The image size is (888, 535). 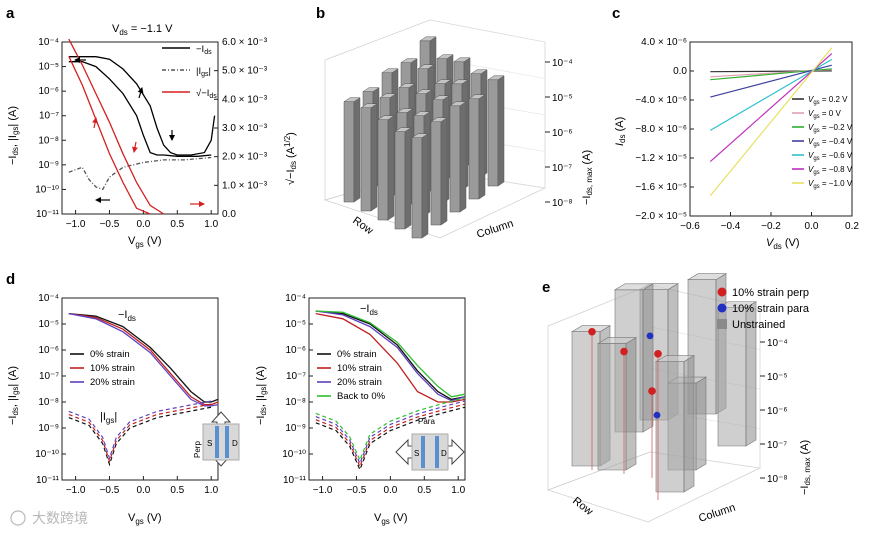 I want to click on y-tick-label: 10⁻⁵, so click(x=48, y=324).